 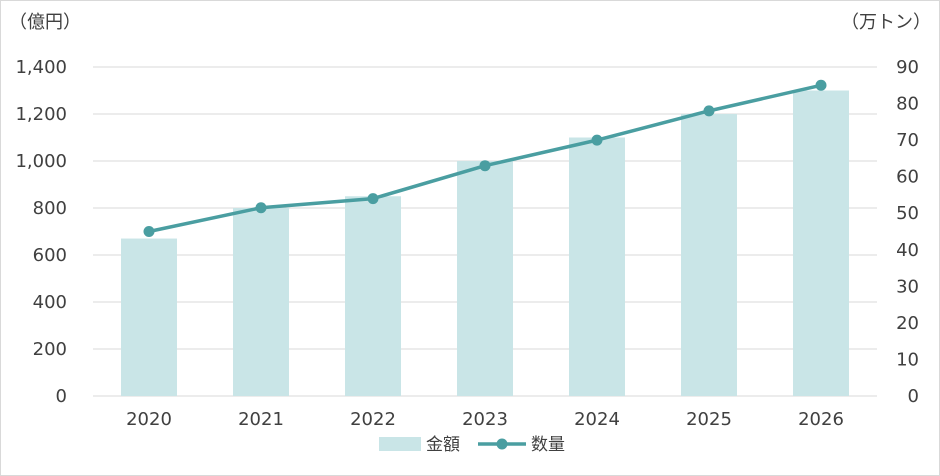 What do you see at coordinates (149, 317) in the screenshot?
I see `bar-2020` at bounding box center [149, 317].